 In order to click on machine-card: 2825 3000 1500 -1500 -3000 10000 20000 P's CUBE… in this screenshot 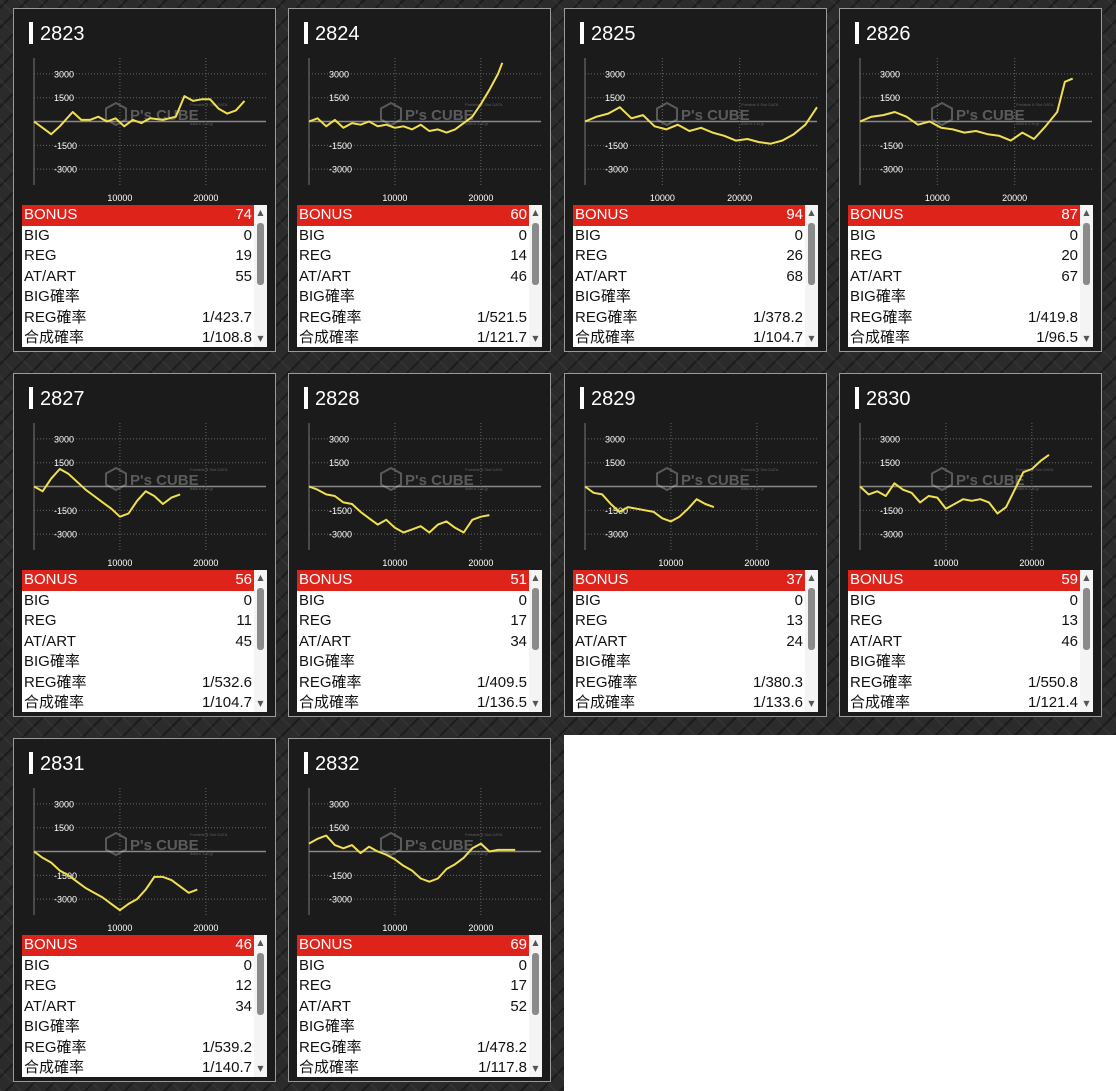, I will do `click(695, 180)`.